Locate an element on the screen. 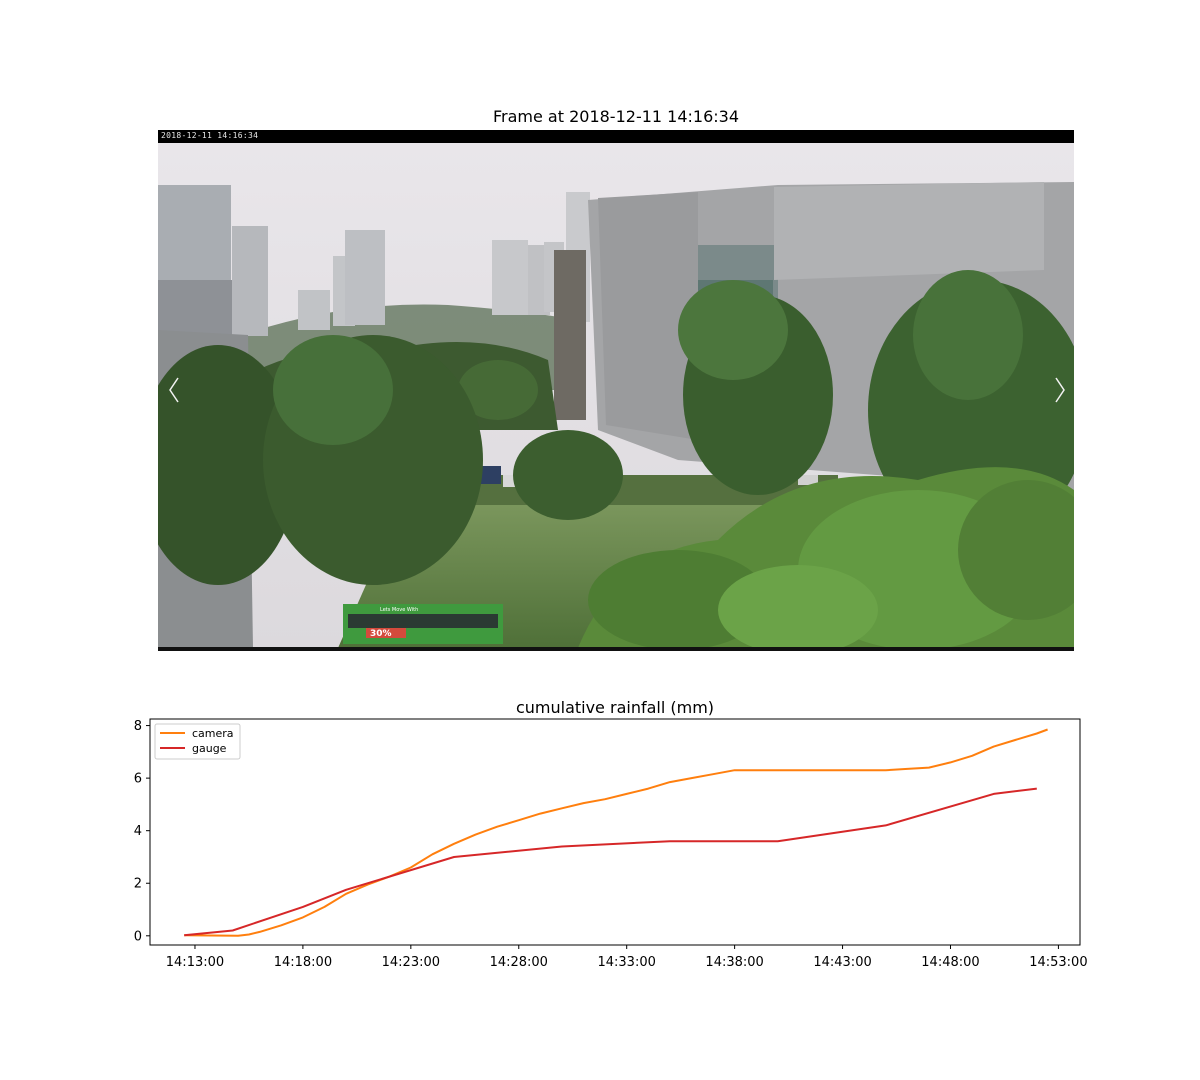  chevron-right-icon is located at coordinates (1060, 390).